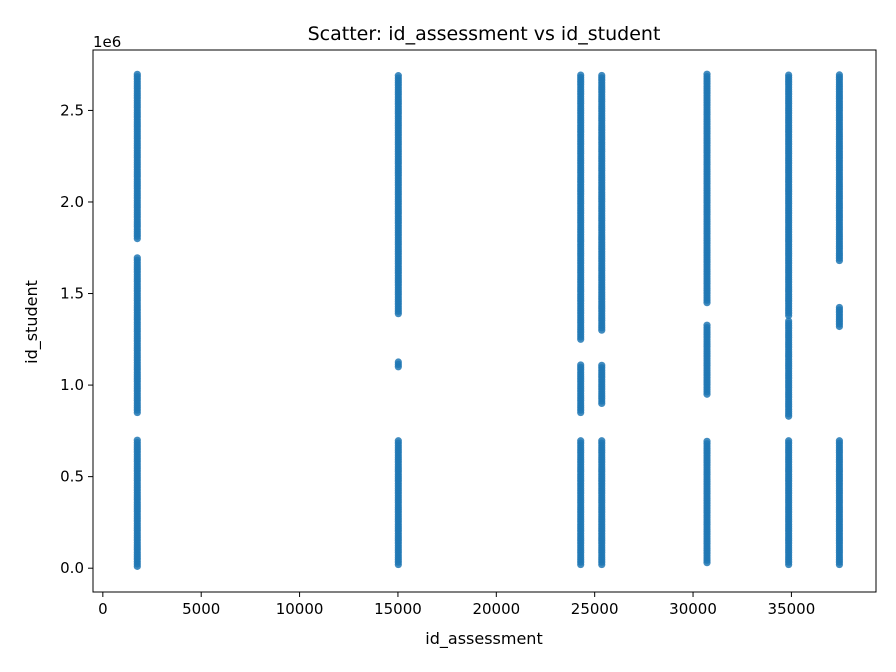 The width and height of the screenshot is (896, 672). I want to click on y-axis: 0.0 0.5 1.0 1.5 2.0 2.5, so click(76, 339).